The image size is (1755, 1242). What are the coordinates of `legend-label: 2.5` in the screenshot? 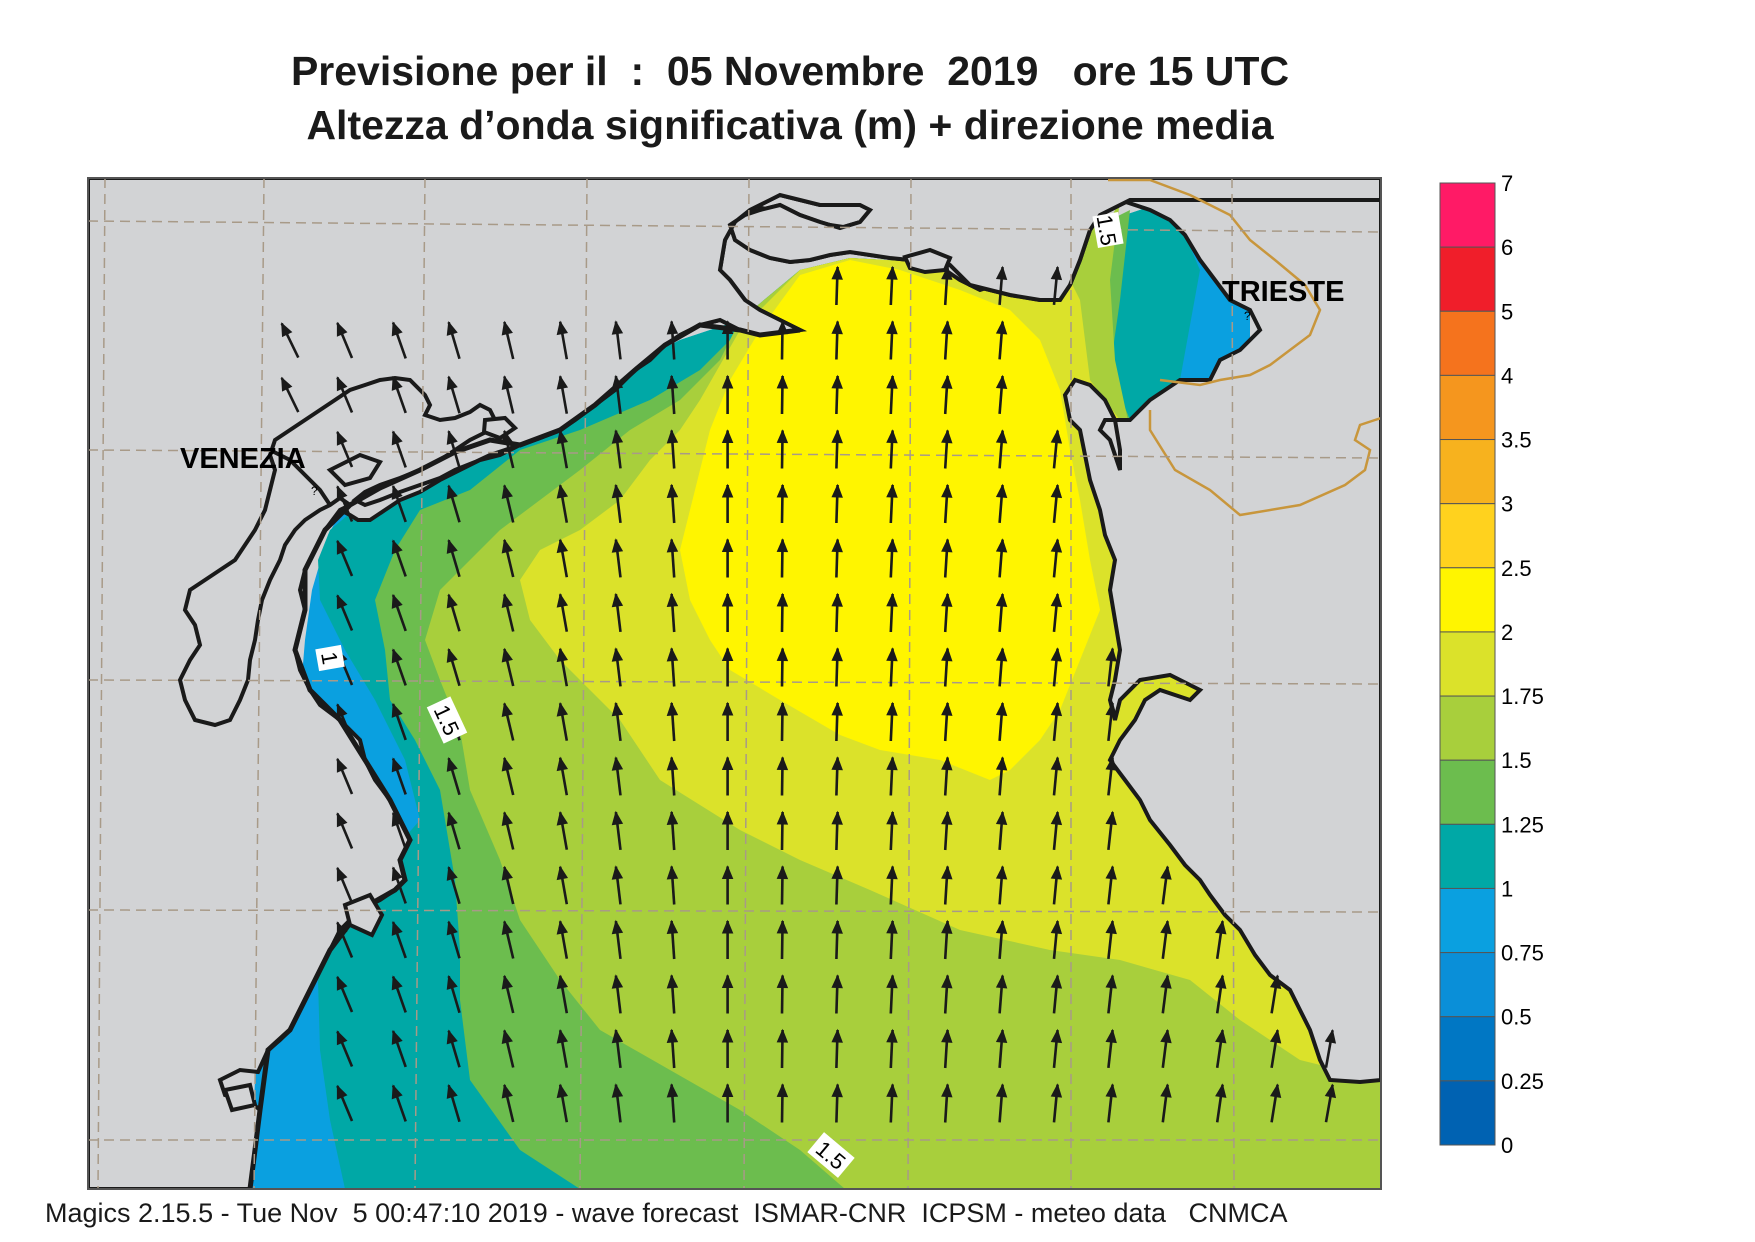 It's located at (1516, 568).